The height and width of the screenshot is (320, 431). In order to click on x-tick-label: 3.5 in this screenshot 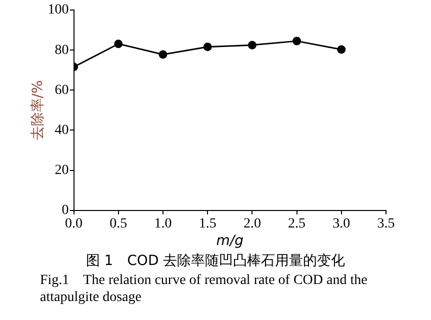, I will do `click(386, 224)`.